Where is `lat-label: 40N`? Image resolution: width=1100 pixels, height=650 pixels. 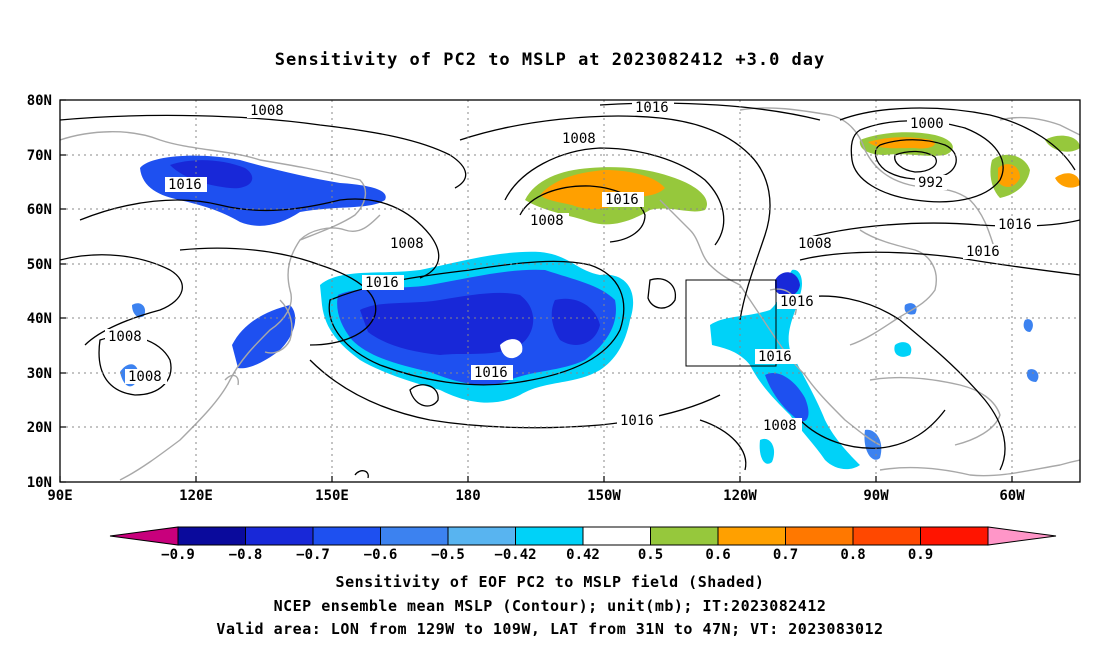
lat-label: 40N is located at coordinates (39, 319).